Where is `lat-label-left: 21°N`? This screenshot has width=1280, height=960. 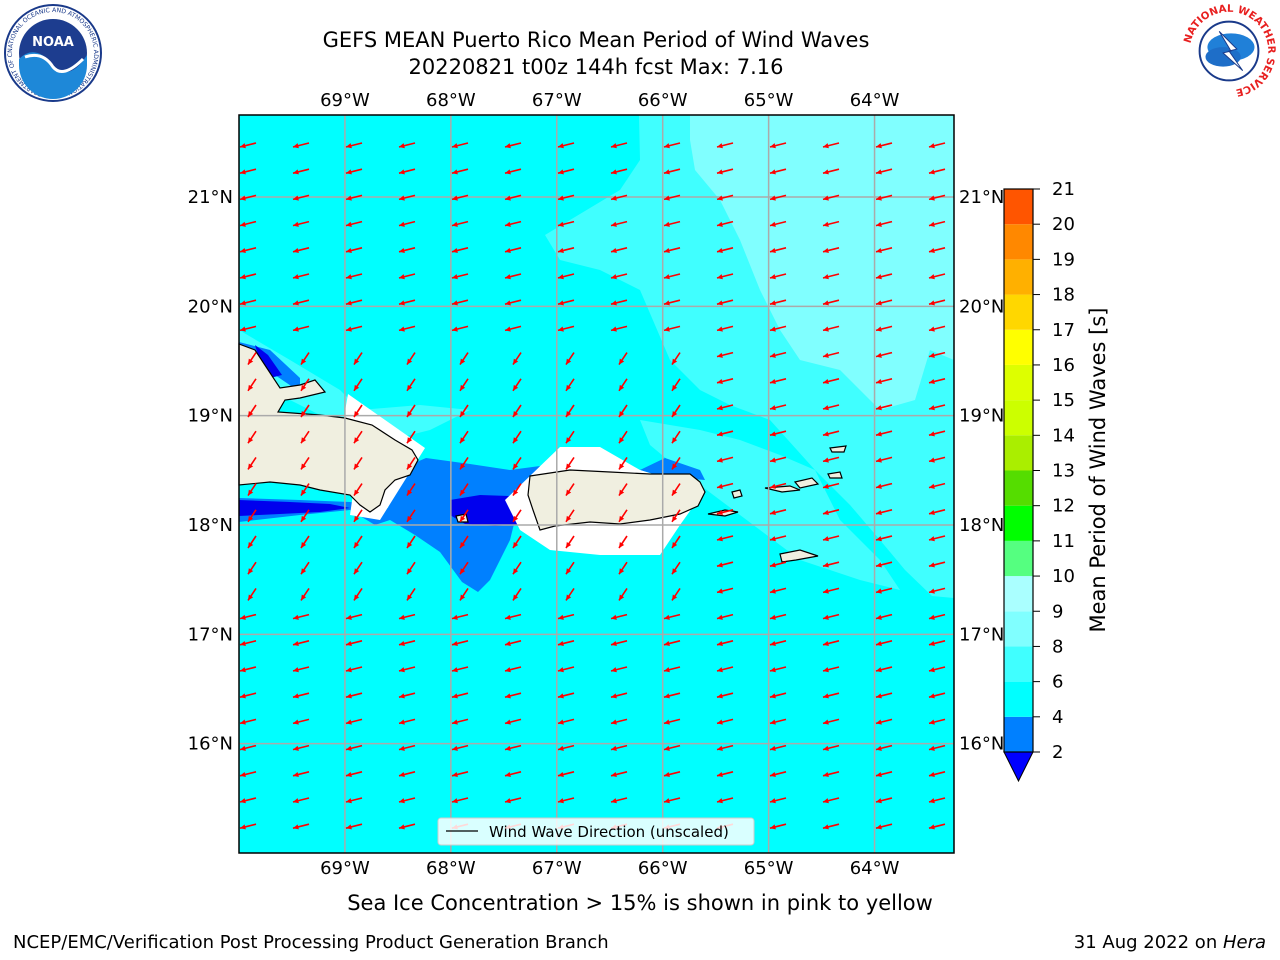
lat-label-left: 21°N is located at coordinates (210, 197).